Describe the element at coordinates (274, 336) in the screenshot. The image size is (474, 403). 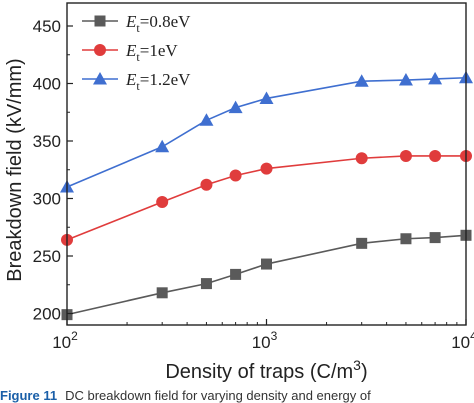
I see `x-tick-label-exponent: 3` at that location.